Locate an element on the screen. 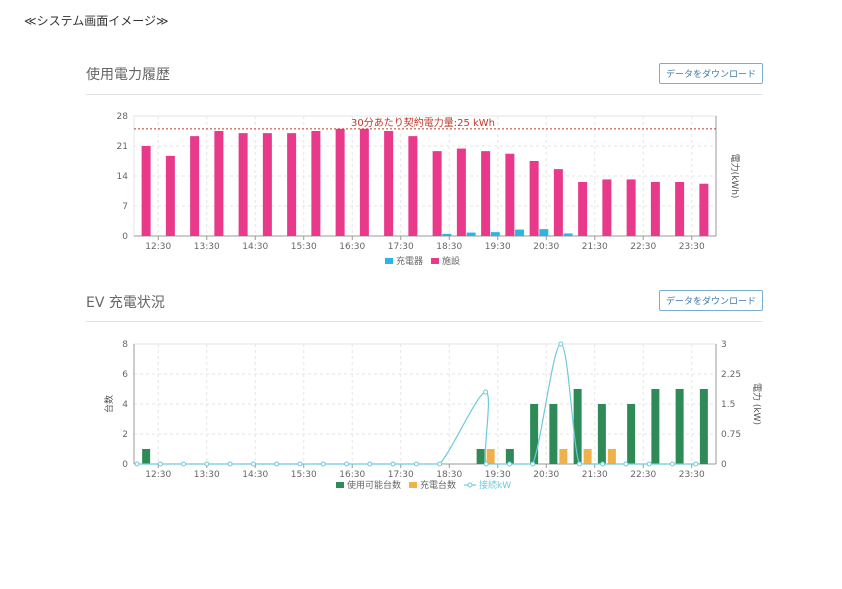 The width and height of the screenshot is (842, 589). y-tick-label: 8 is located at coordinates (125, 345).